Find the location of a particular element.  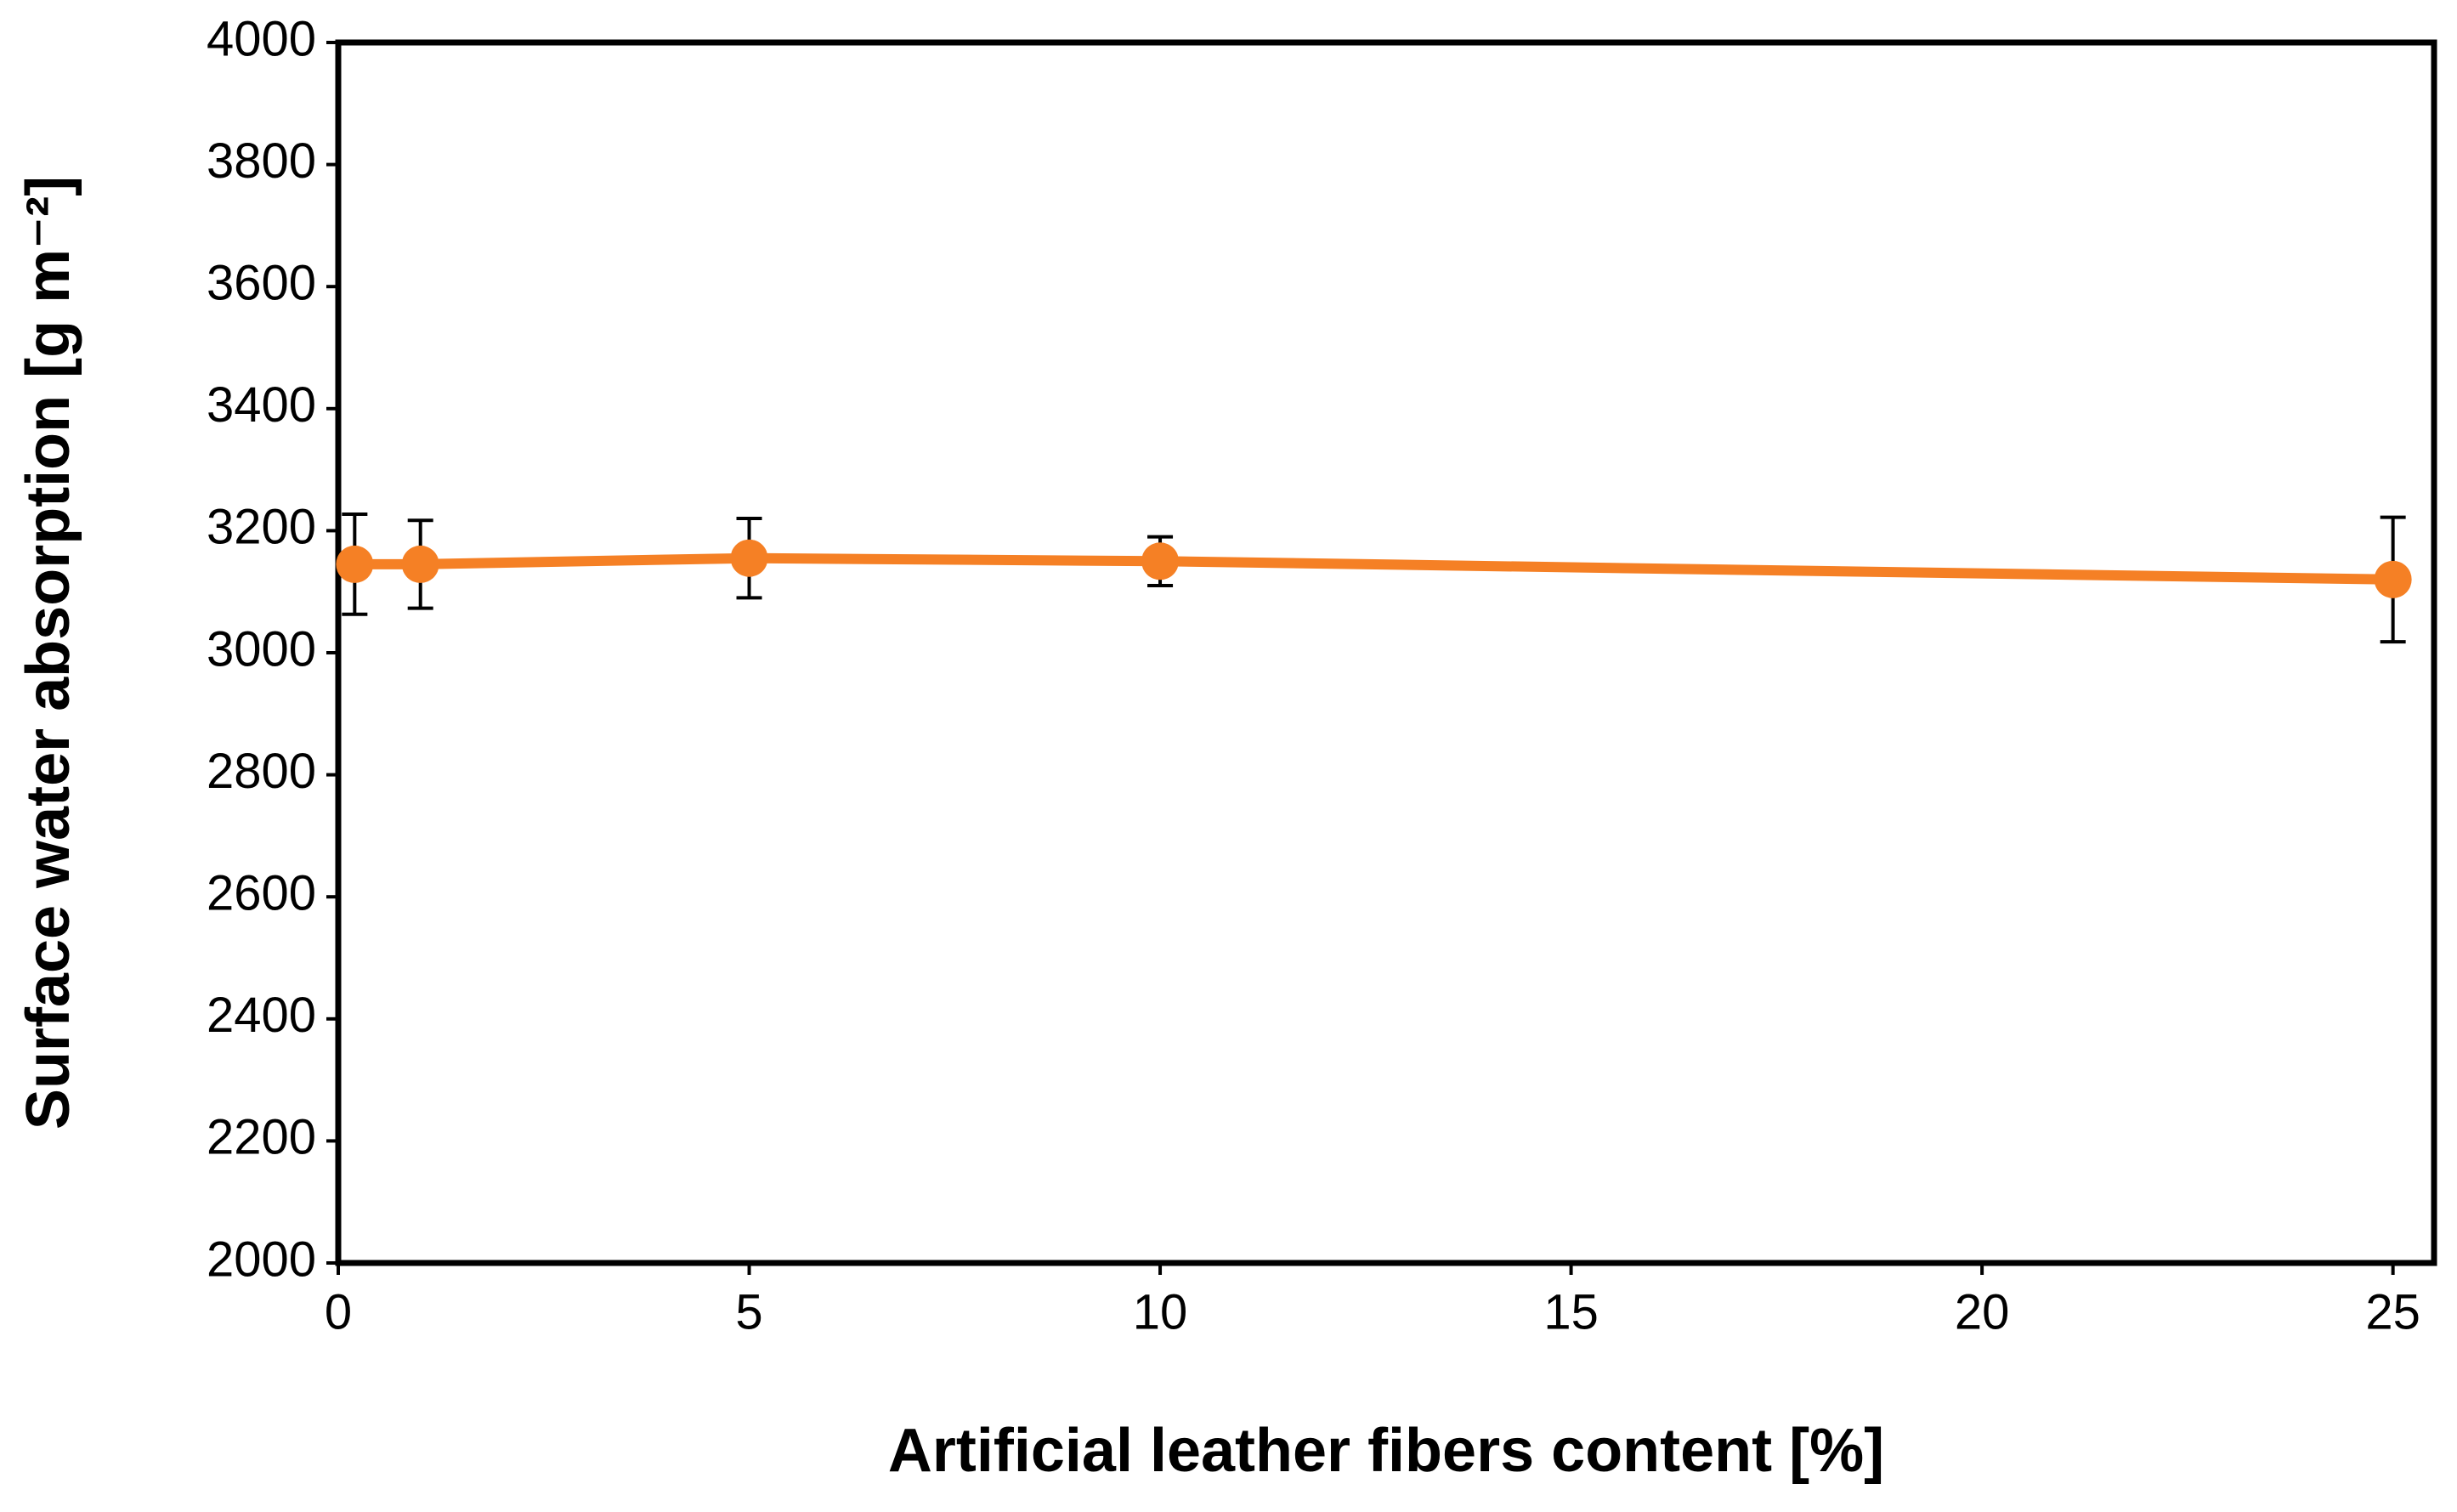

y-tick-label: 3000 is located at coordinates (261, 649).